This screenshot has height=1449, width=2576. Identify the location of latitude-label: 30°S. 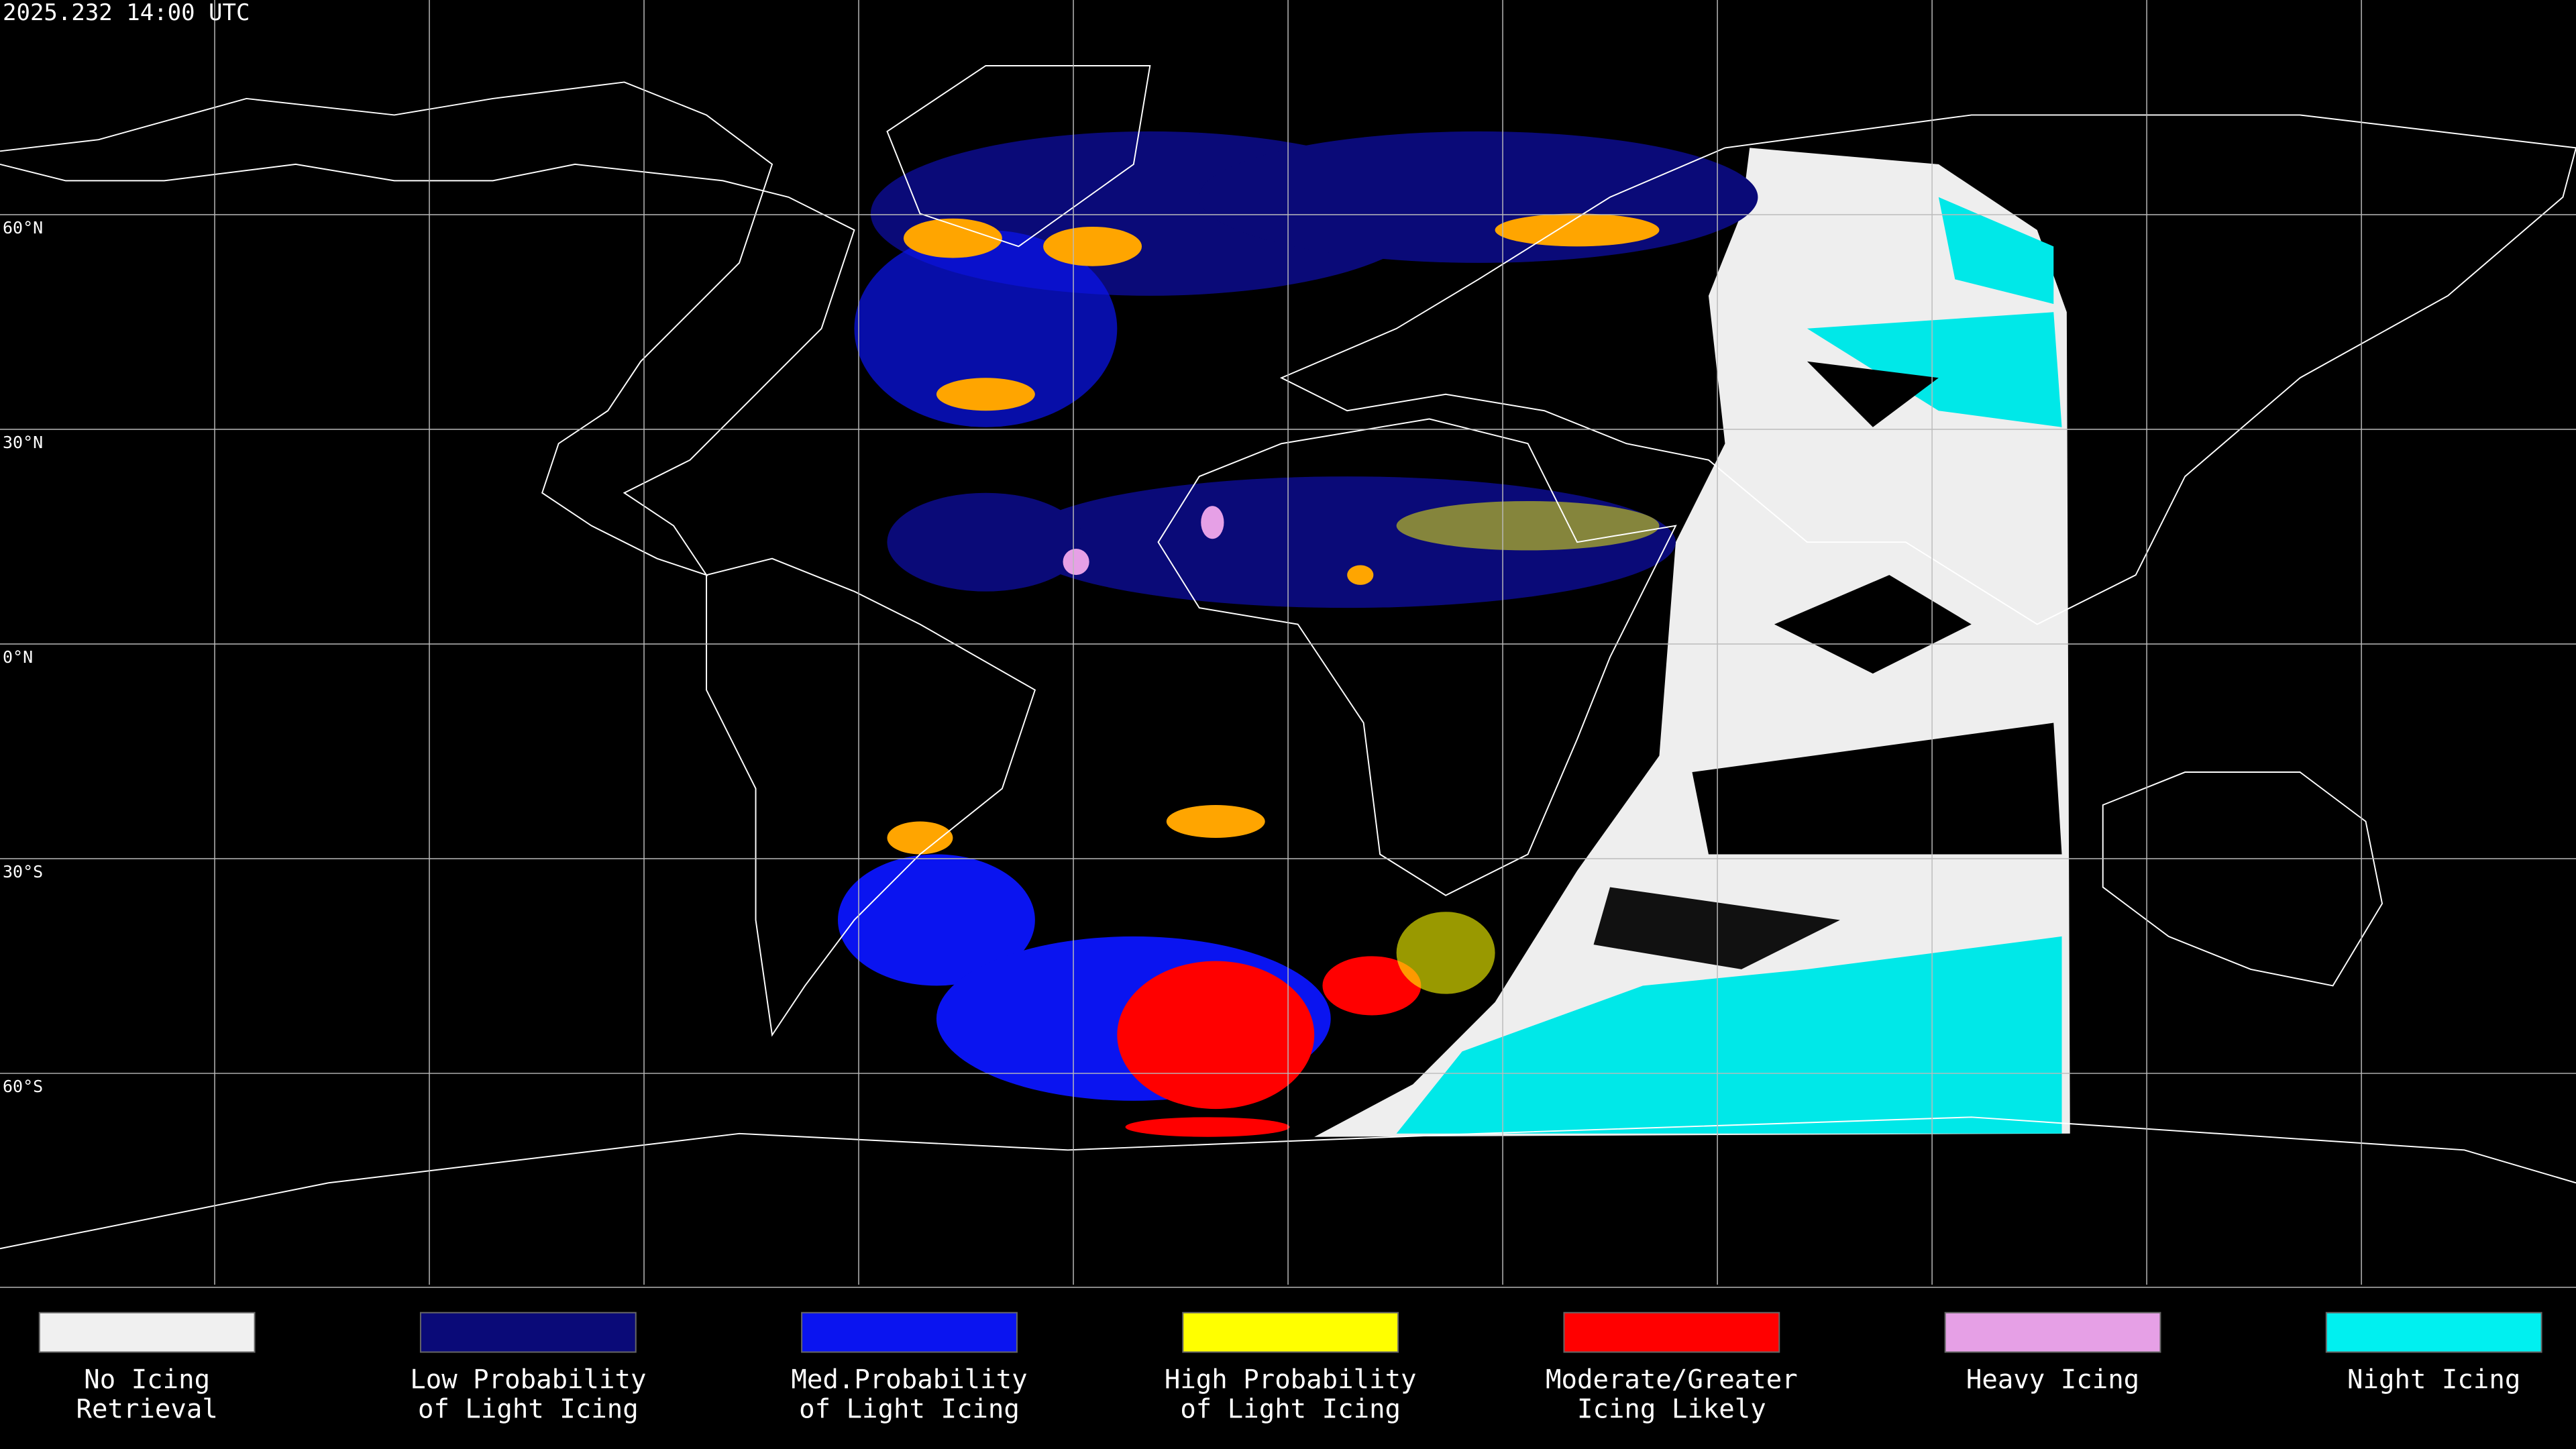
(23, 871).